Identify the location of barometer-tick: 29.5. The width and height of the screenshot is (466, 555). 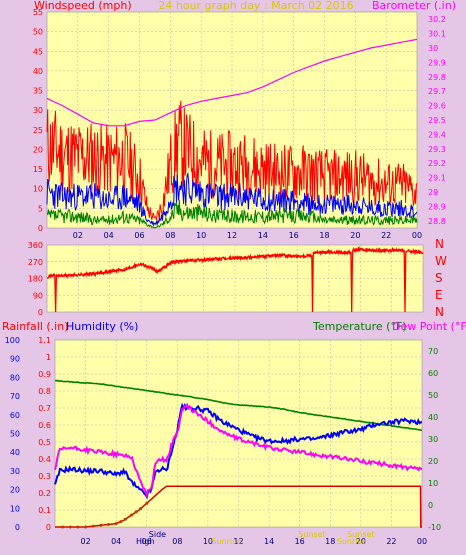
(437, 120).